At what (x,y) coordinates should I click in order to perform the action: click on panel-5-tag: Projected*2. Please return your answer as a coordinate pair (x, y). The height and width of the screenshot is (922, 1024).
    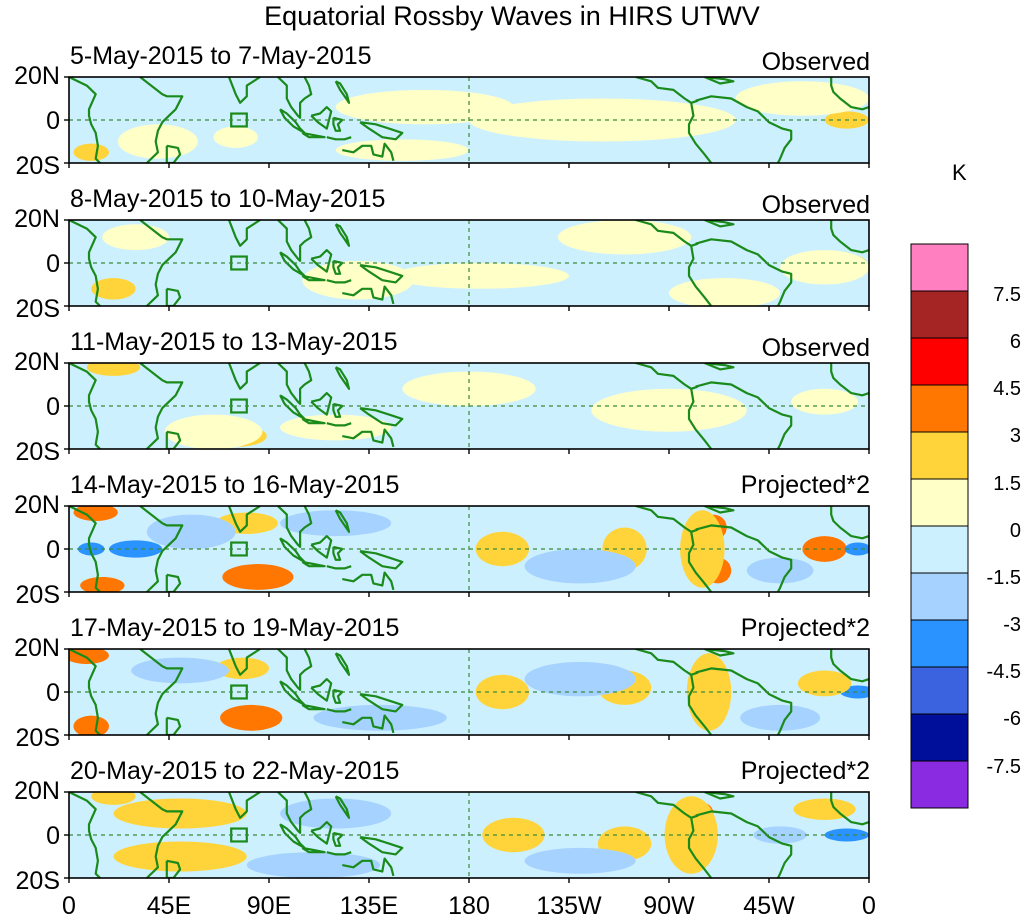
    Looking at the image, I should click on (805, 628).